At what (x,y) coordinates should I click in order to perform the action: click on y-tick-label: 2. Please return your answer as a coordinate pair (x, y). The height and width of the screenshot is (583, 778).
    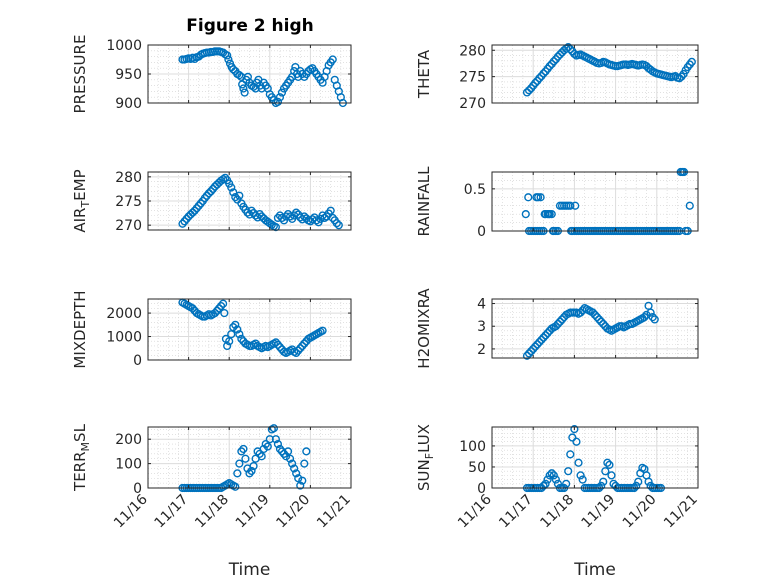
    Looking at the image, I should click on (481, 350).